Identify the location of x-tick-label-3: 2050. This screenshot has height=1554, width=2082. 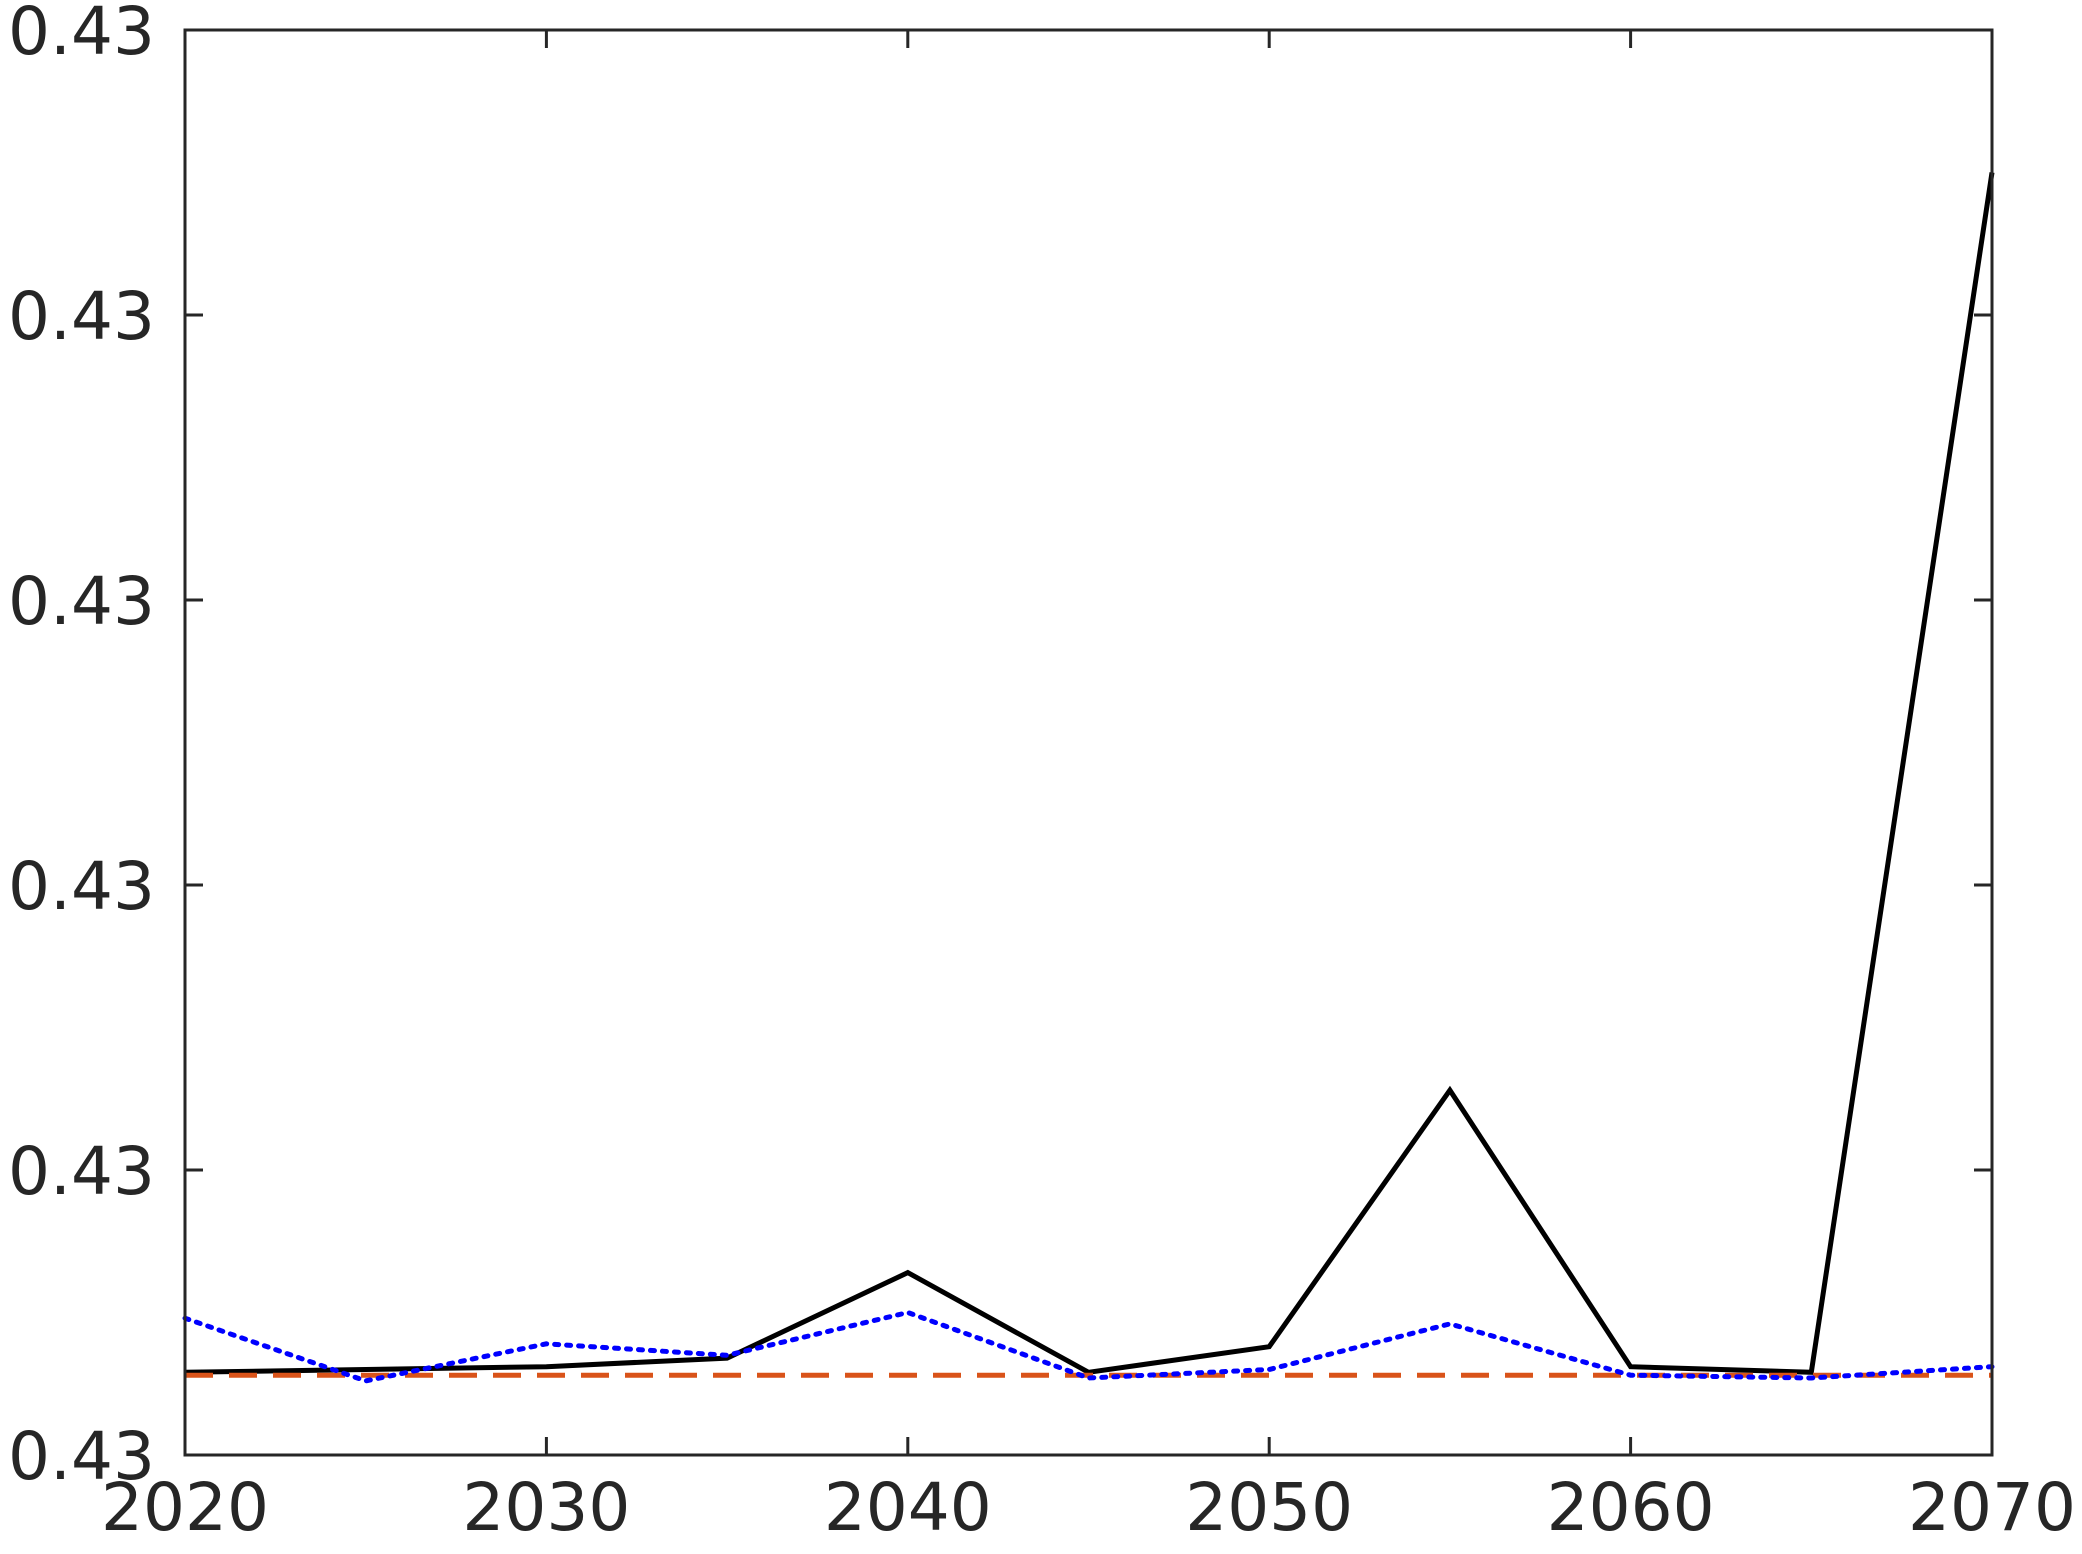
(1269, 1507).